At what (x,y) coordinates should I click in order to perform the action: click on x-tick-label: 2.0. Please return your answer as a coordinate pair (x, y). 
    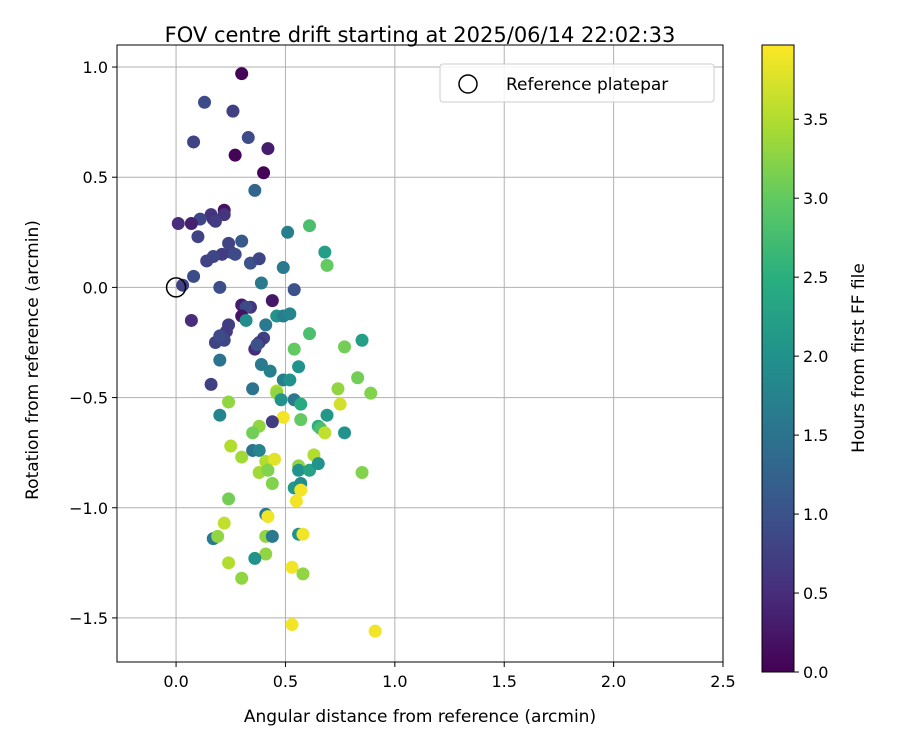
    Looking at the image, I should click on (613, 681).